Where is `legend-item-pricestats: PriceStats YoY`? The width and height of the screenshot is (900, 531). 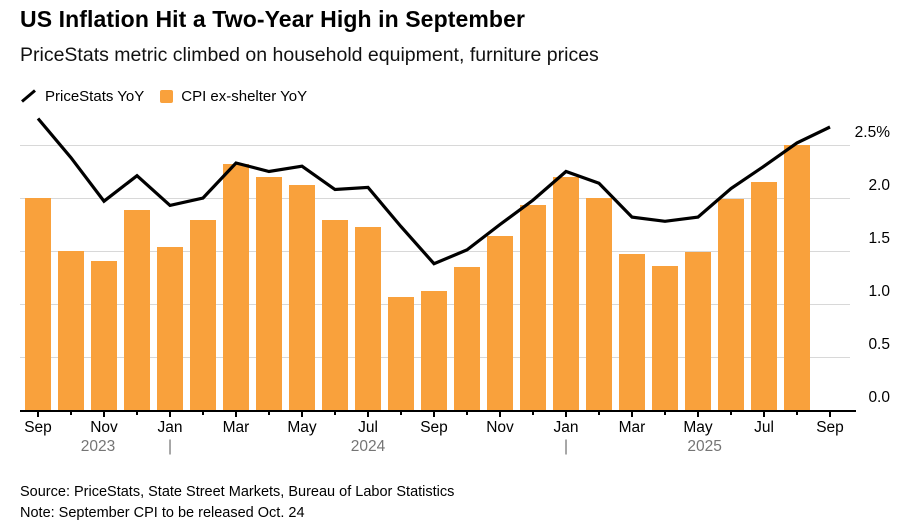
legend-item-pricestats: PriceStats YoY is located at coordinates (82, 96).